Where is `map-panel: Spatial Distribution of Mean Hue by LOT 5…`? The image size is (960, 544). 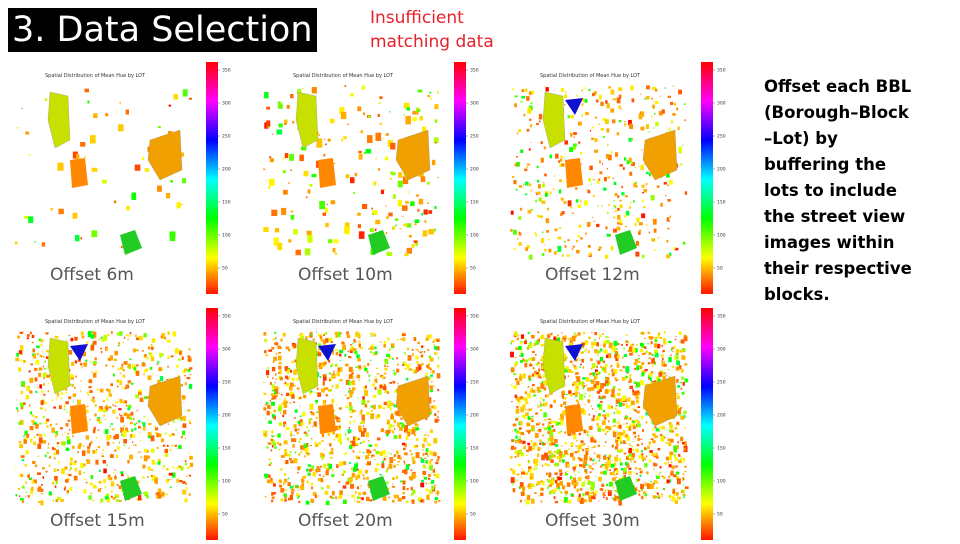
map-panel: Spatial Distribution of Mean Hue by LOT 5… is located at coordinates (383, 424).